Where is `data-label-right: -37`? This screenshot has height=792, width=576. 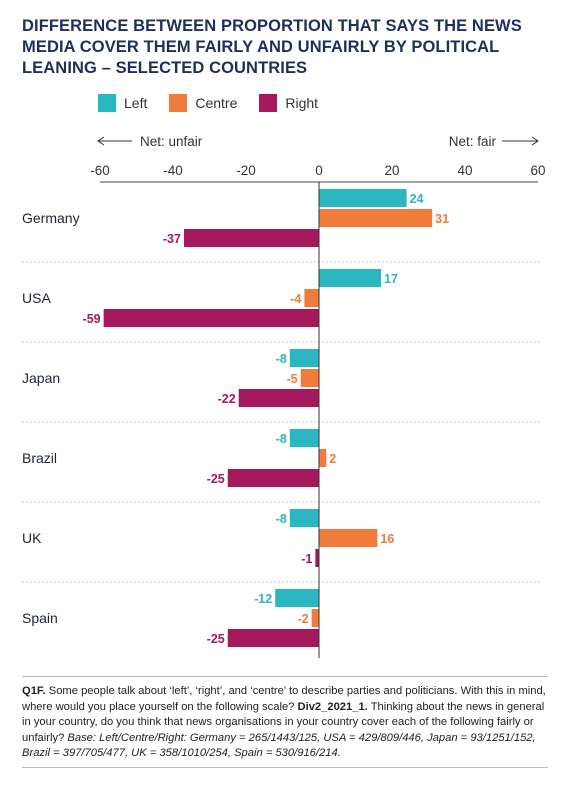
data-label-right: -37 is located at coordinates (172, 239).